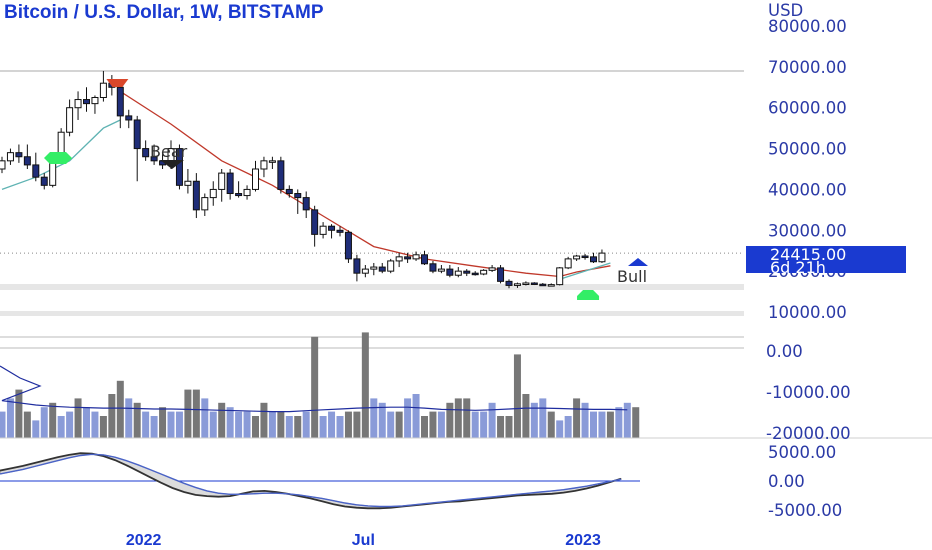  Describe the element at coordinates (117, 82) in the screenshot. I see `bear-signal-marker` at that location.